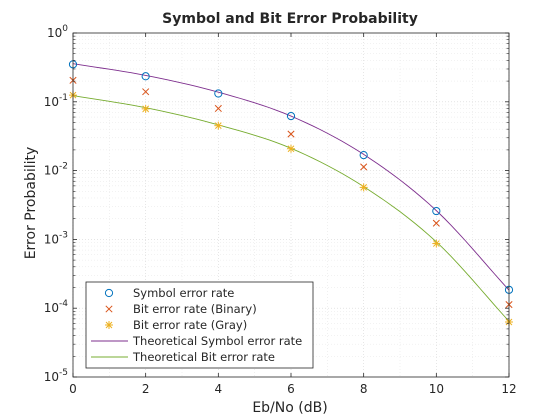 The width and height of the screenshot is (560, 420). Describe the element at coordinates (217, 341) in the screenshot. I see `legend-entry-4-label: Theoretical Symbol error rate` at that location.